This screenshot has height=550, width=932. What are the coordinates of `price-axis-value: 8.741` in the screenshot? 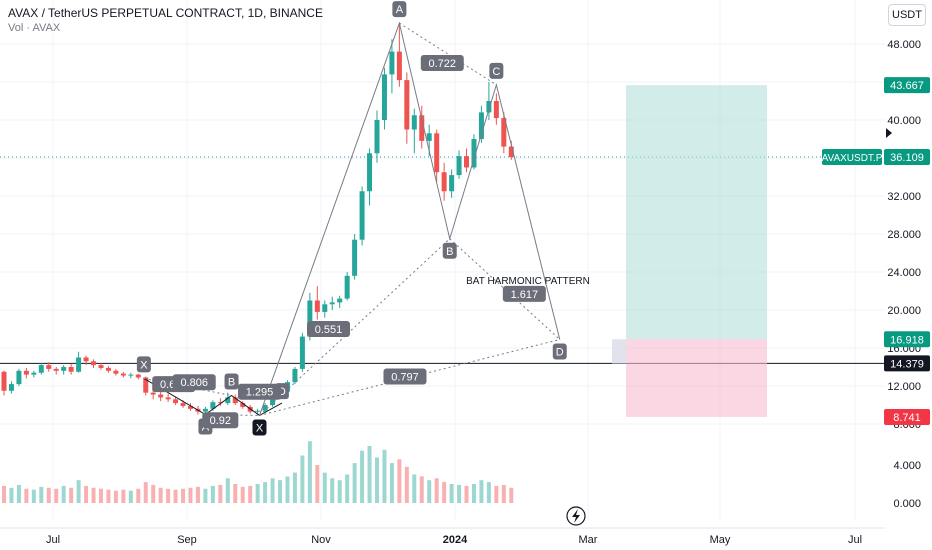 It's located at (907, 418).